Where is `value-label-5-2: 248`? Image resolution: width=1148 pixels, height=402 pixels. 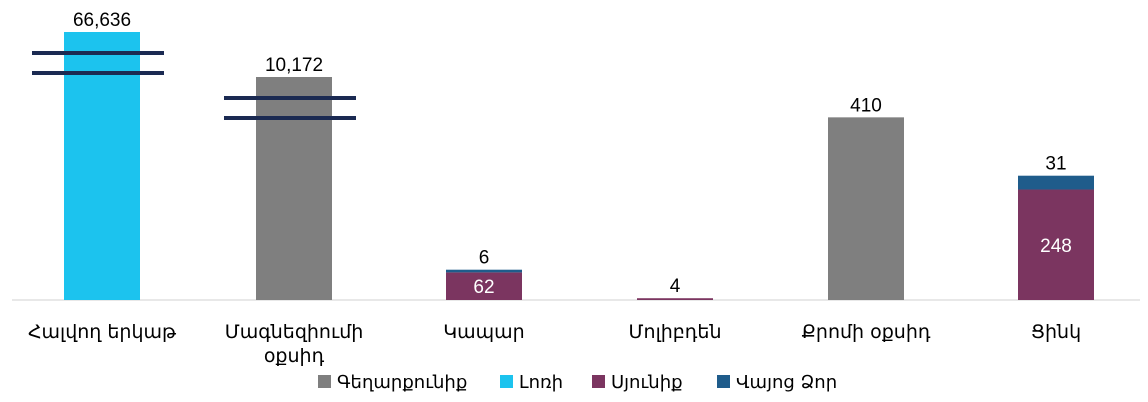 value-label-5-2: 248 is located at coordinates (1056, 246).